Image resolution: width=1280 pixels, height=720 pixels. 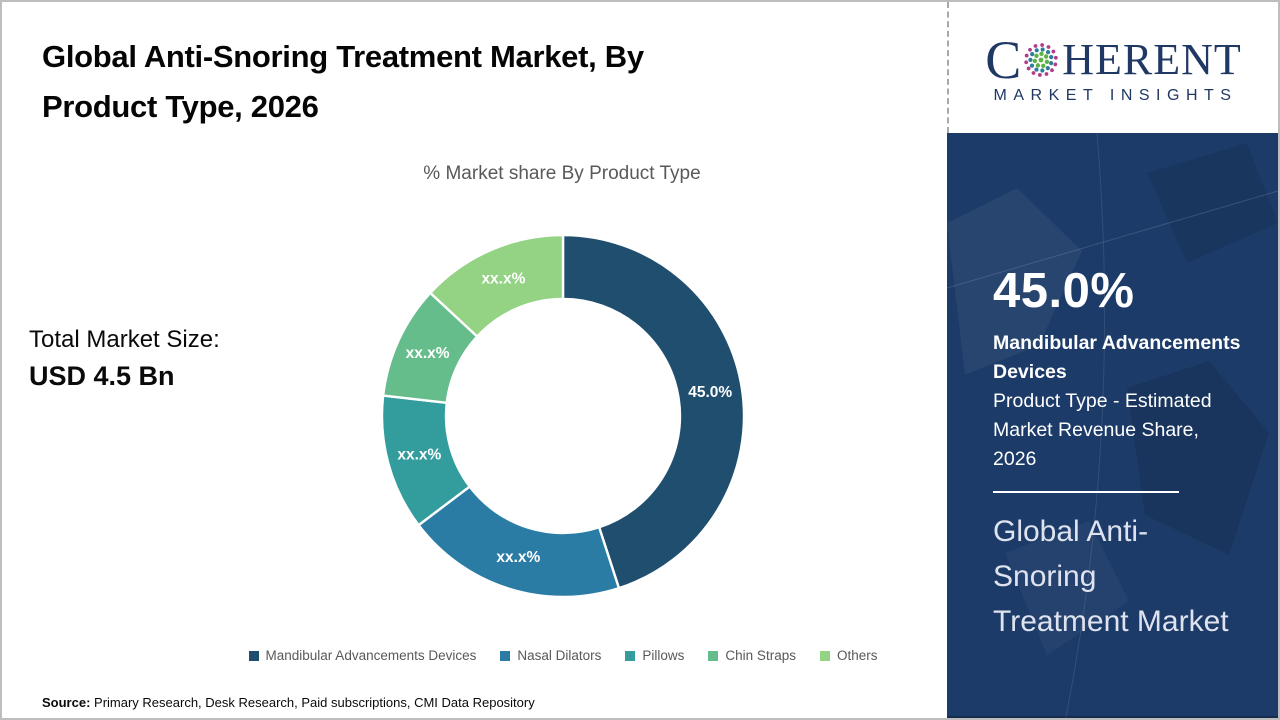 What do you see at coordinates (419, 454) in the screenshot?
I see `donut-slice-label-2: xx.x%` at bounding box center [419, 454].